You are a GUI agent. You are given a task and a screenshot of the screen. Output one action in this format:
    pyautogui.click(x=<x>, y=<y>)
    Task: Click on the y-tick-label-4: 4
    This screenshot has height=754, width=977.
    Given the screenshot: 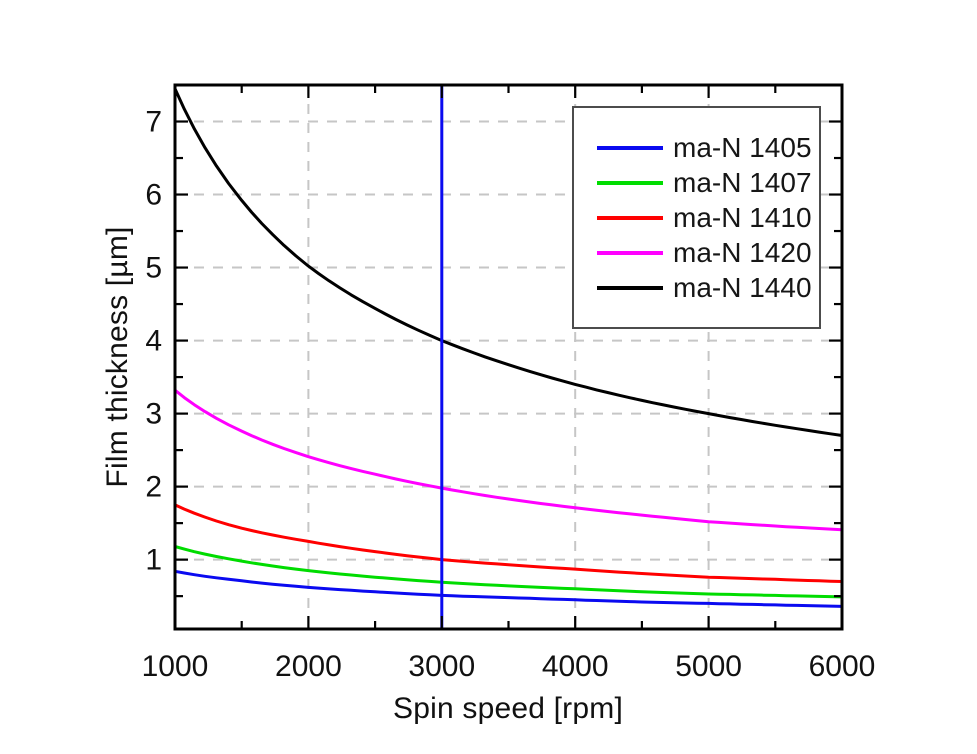 What is the action you would take?
    pyautogui.click(x=153, y=341)
    